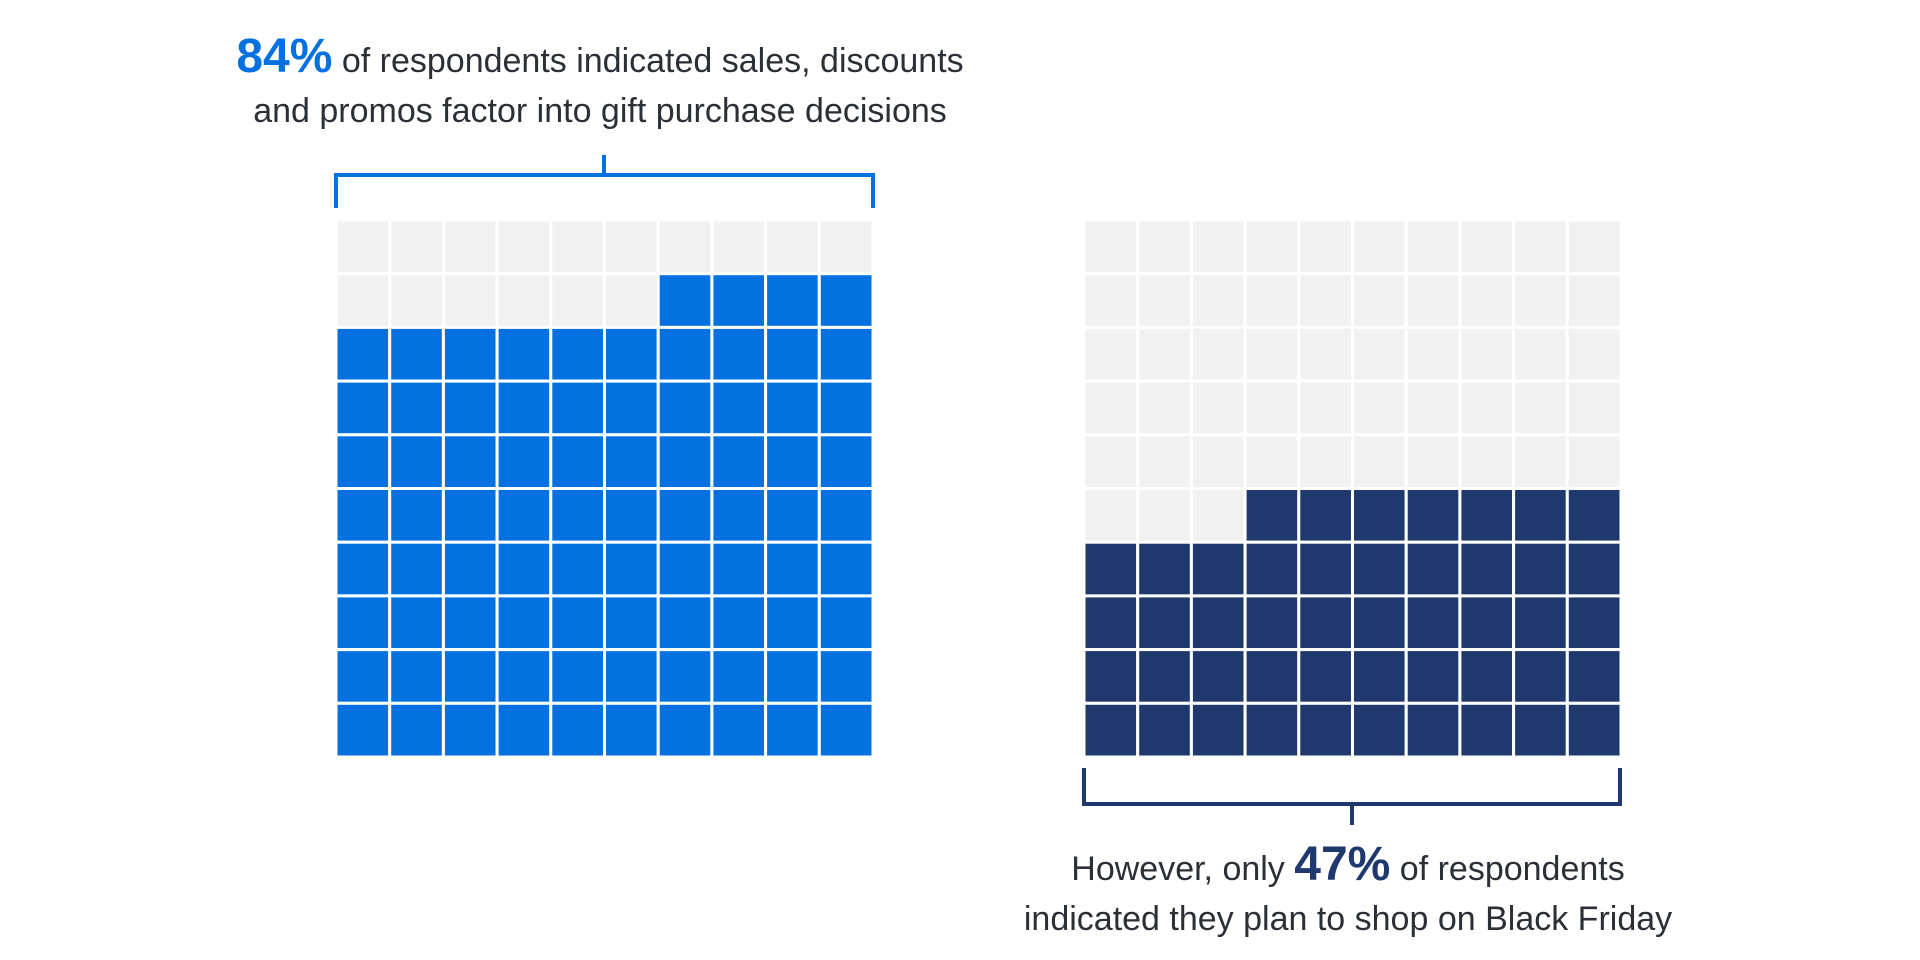 This screenshot has width=1920, height=960. Describe the element at coordinates (1507, 869) in the screenshot. I see `caption-right-line1-post: of respondents` at that location.